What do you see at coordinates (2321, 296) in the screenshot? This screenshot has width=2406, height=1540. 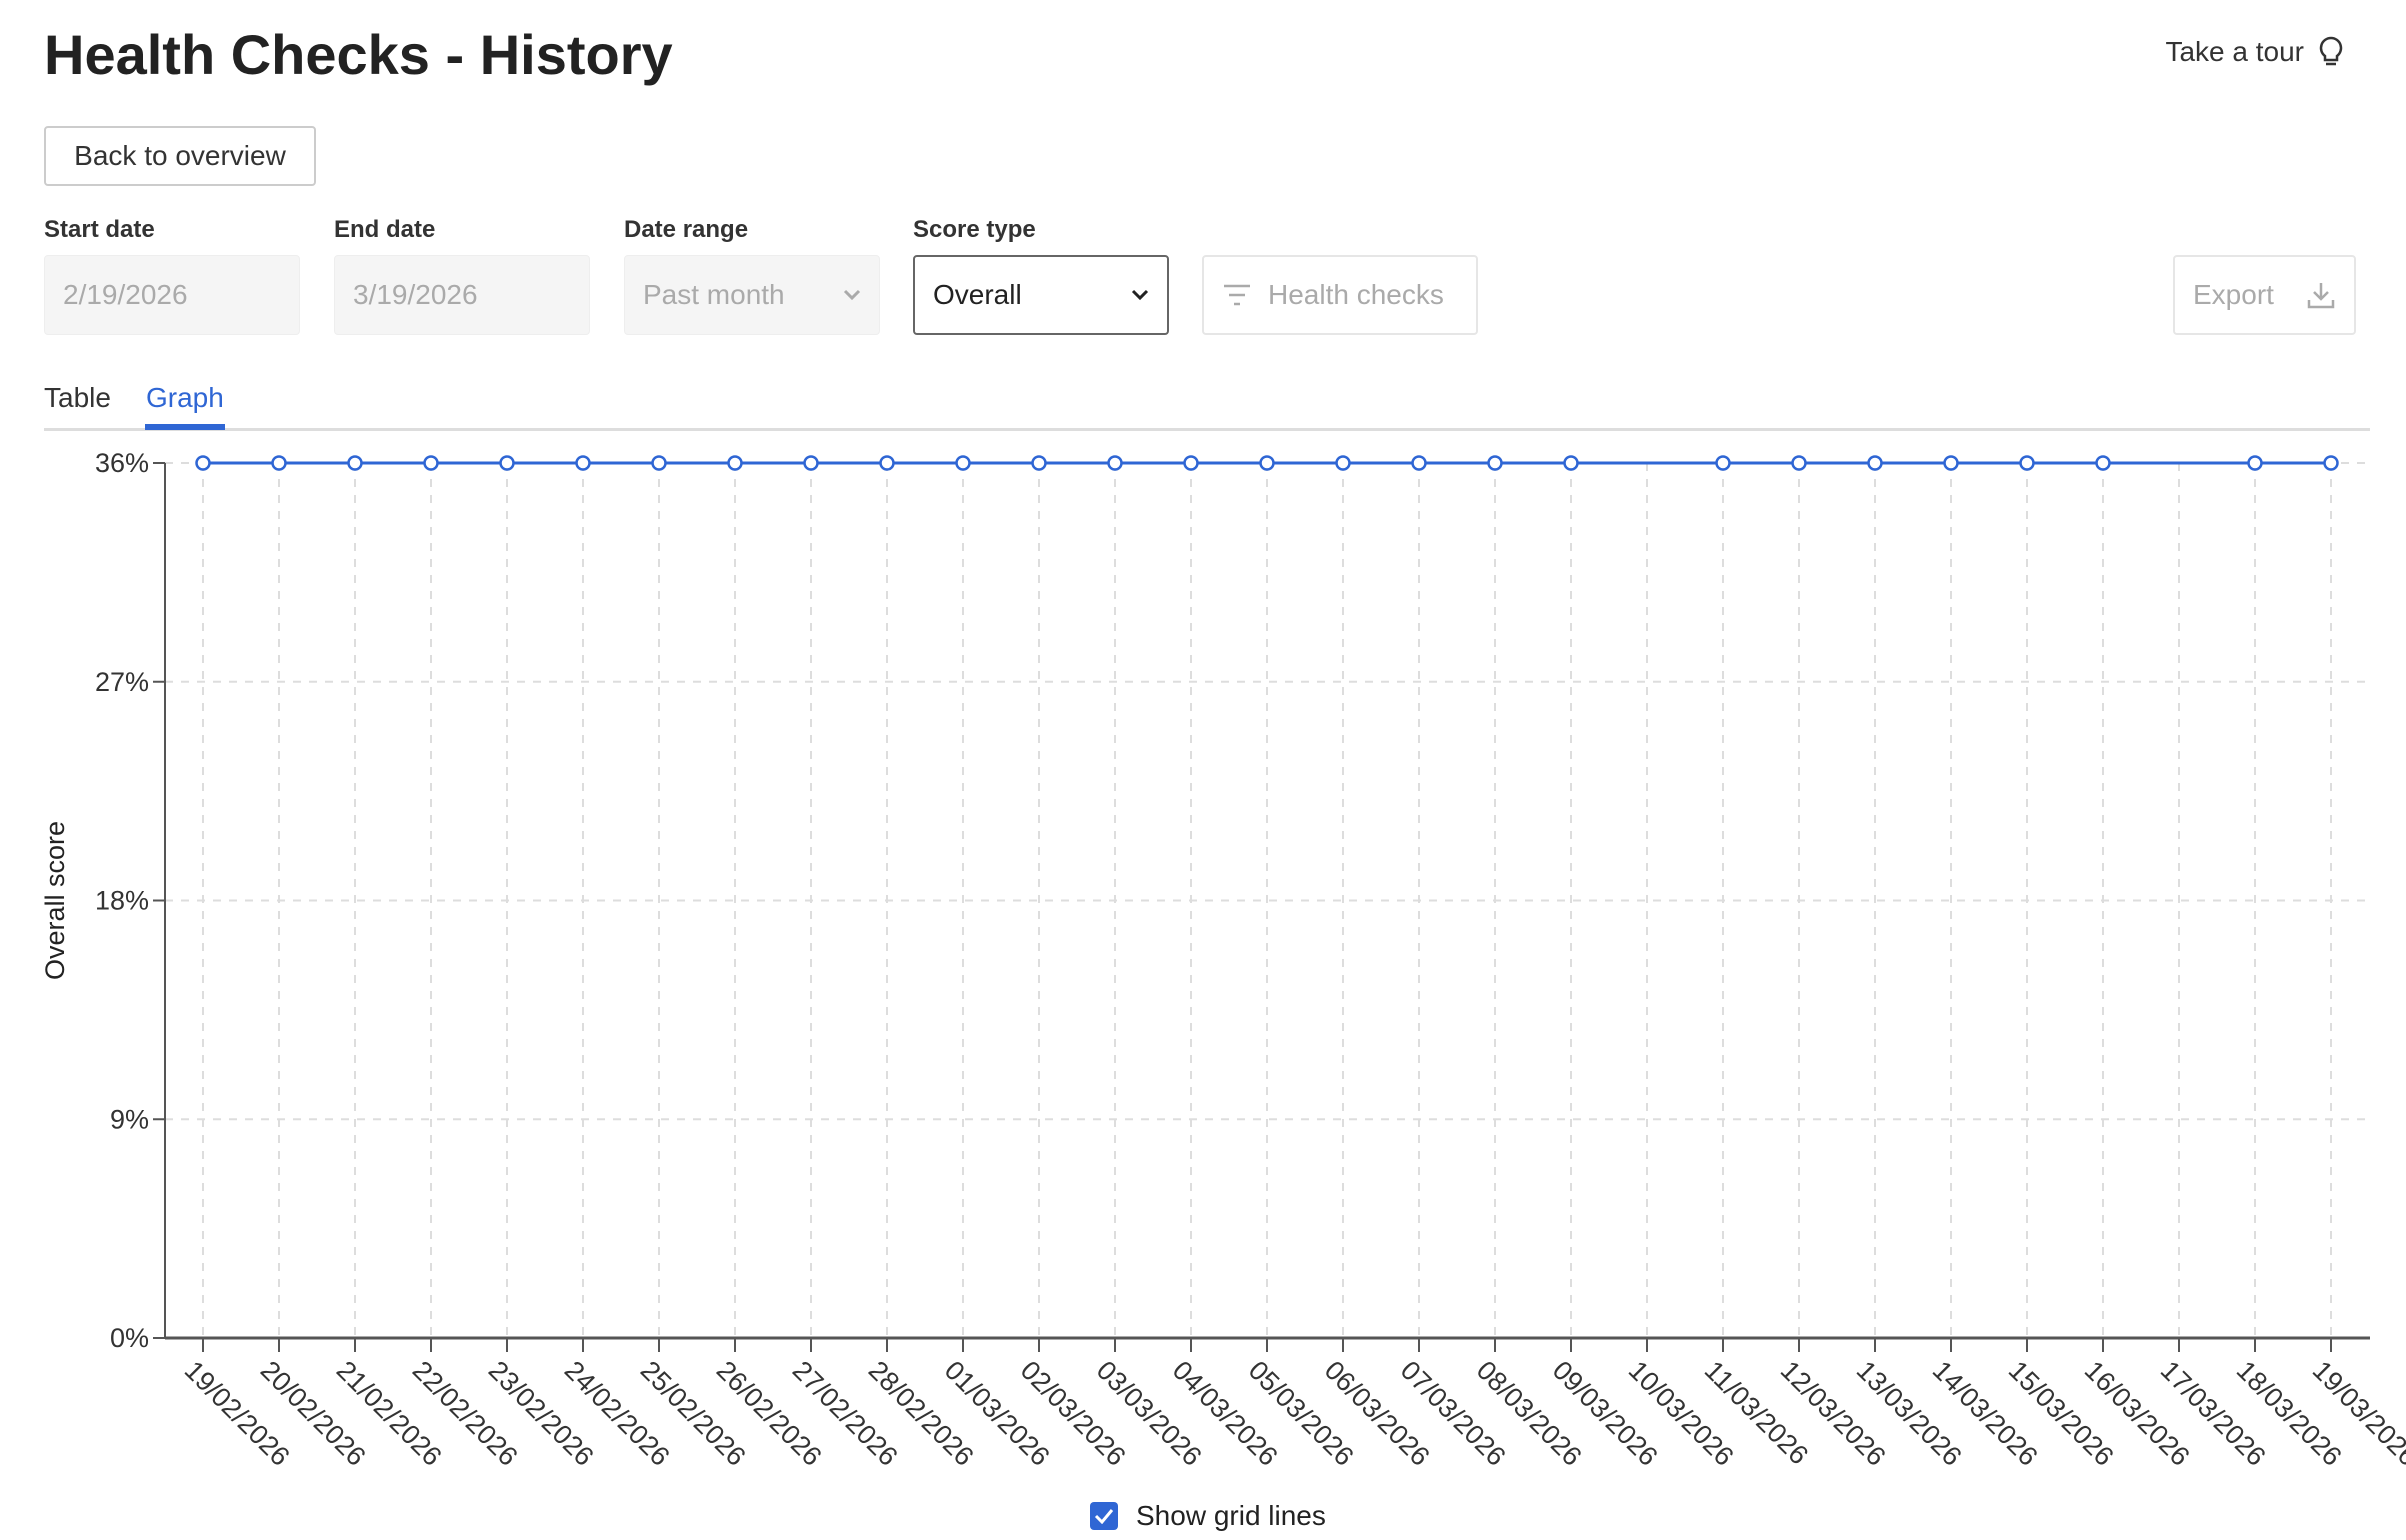 I see `download-icon` at bounding box center [2321, 296].